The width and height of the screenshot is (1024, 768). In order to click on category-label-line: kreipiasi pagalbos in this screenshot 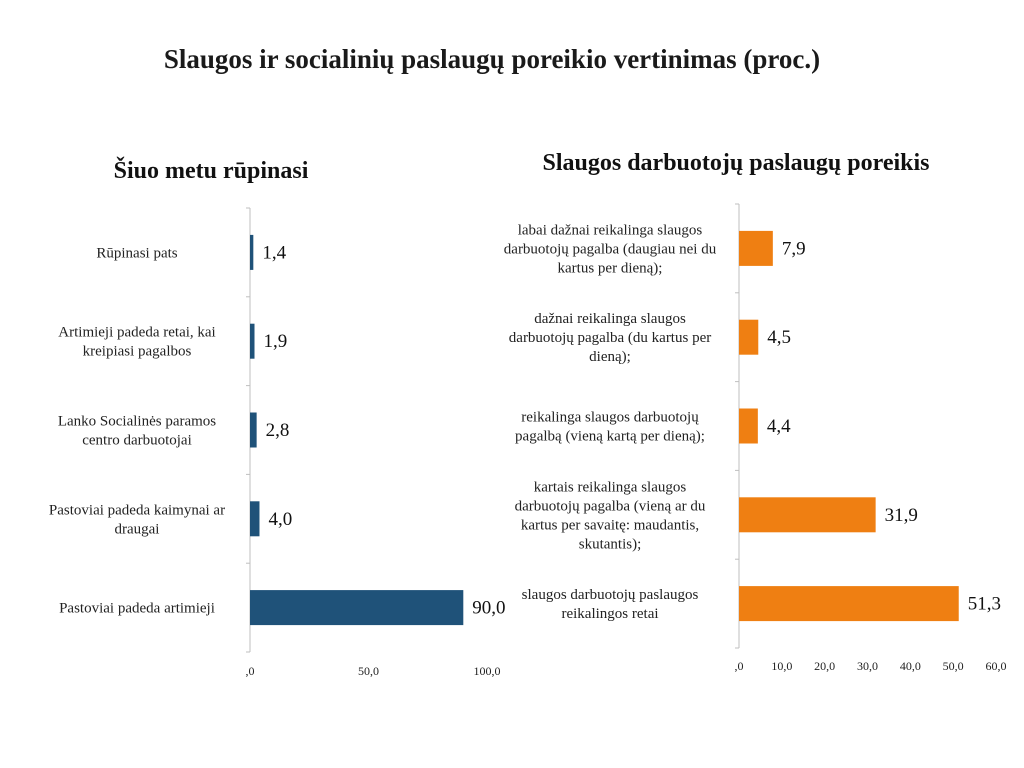, I will do `click(137, 352)`.